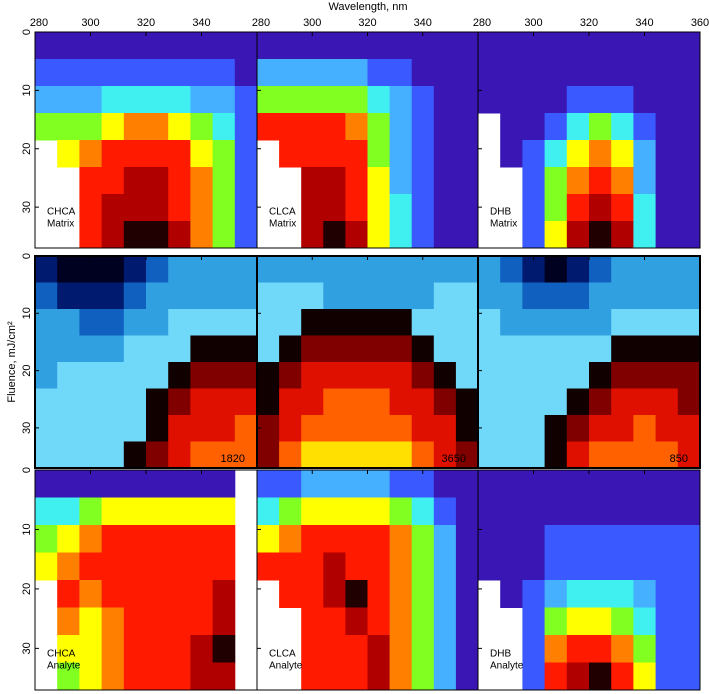  I want to click on panel-label: CLCA, so click(282, 654).